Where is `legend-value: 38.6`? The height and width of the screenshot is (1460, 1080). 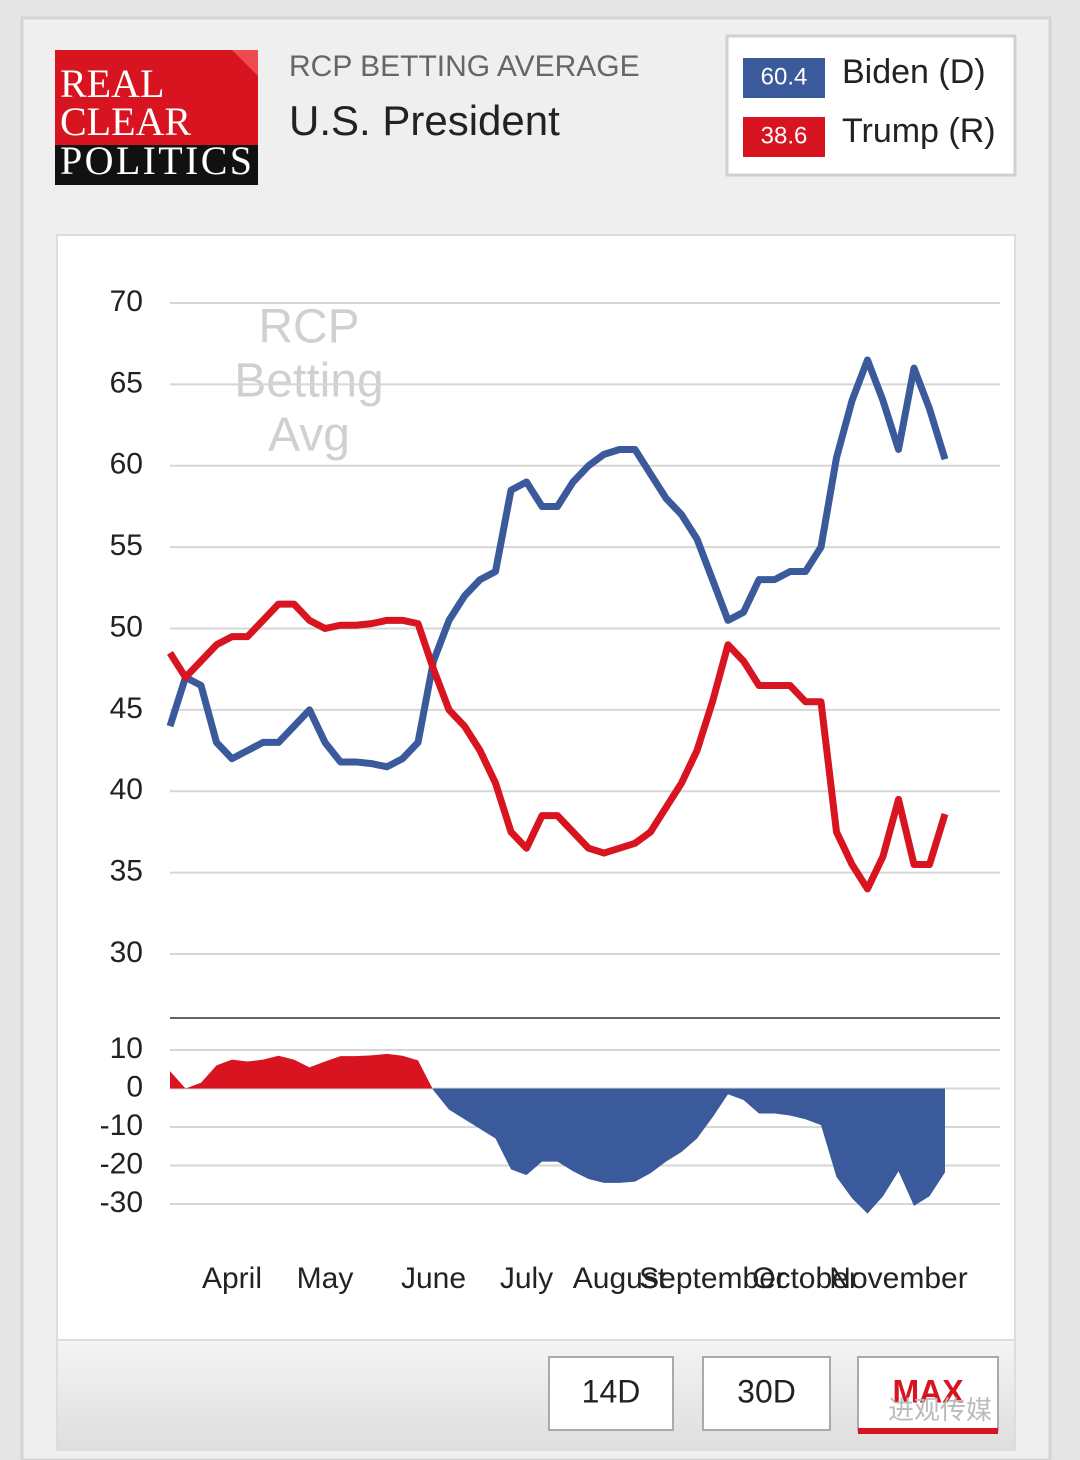
legend-value: 38.6 is located at coordinates (784, 135).